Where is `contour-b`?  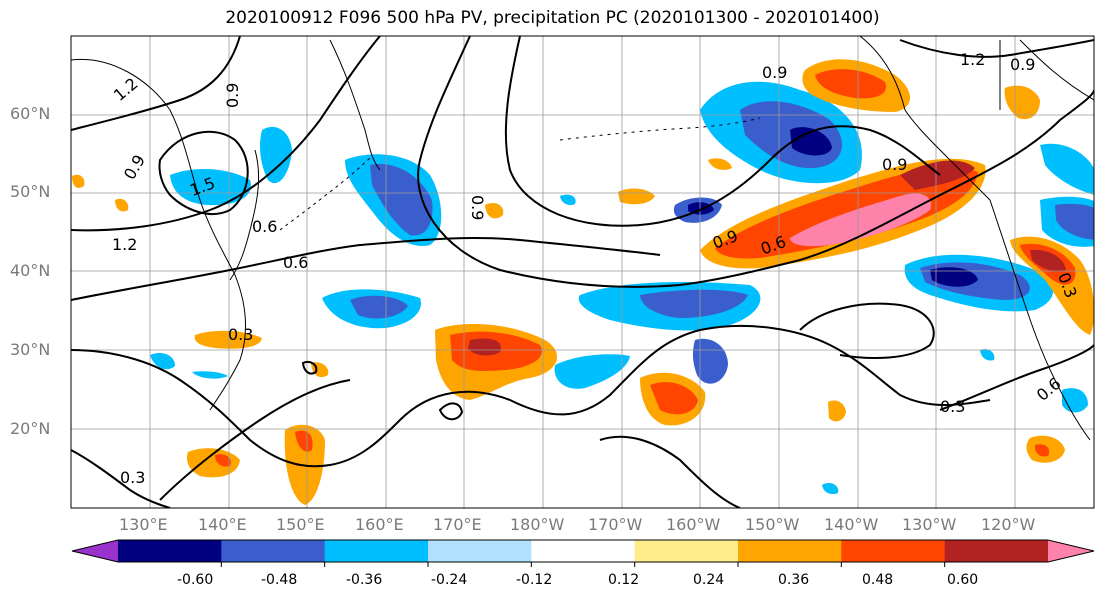 contour-b is located at coordinates (226, 134).